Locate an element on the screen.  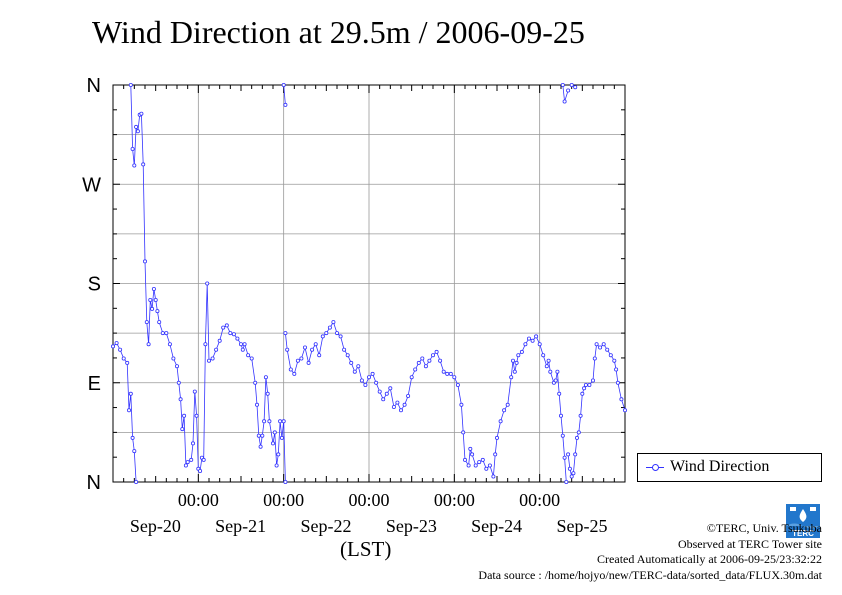
logo-text: TERC is located at coordinates (803, 533).